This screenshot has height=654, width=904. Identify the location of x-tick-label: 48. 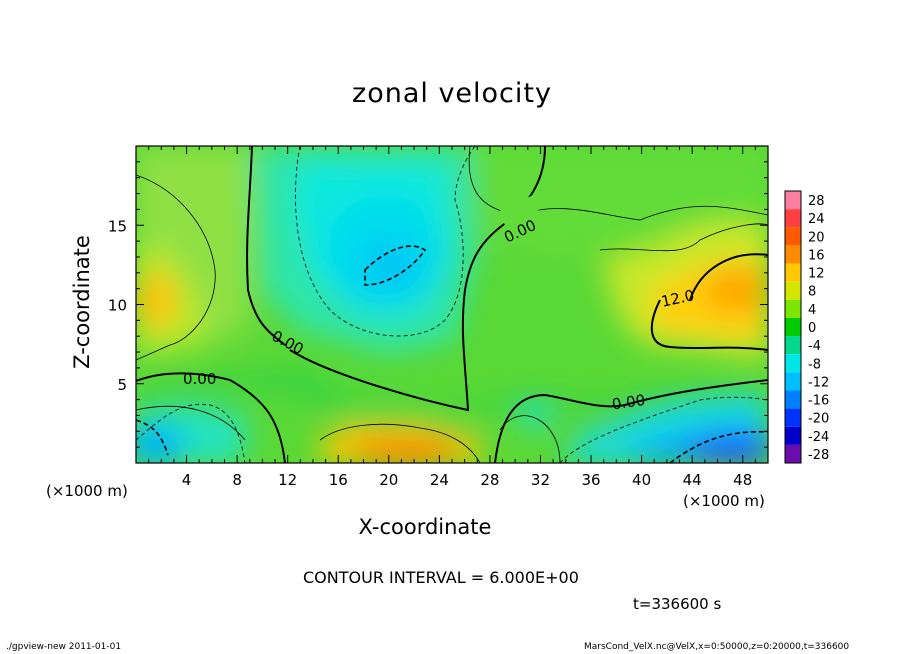
(742, 480).